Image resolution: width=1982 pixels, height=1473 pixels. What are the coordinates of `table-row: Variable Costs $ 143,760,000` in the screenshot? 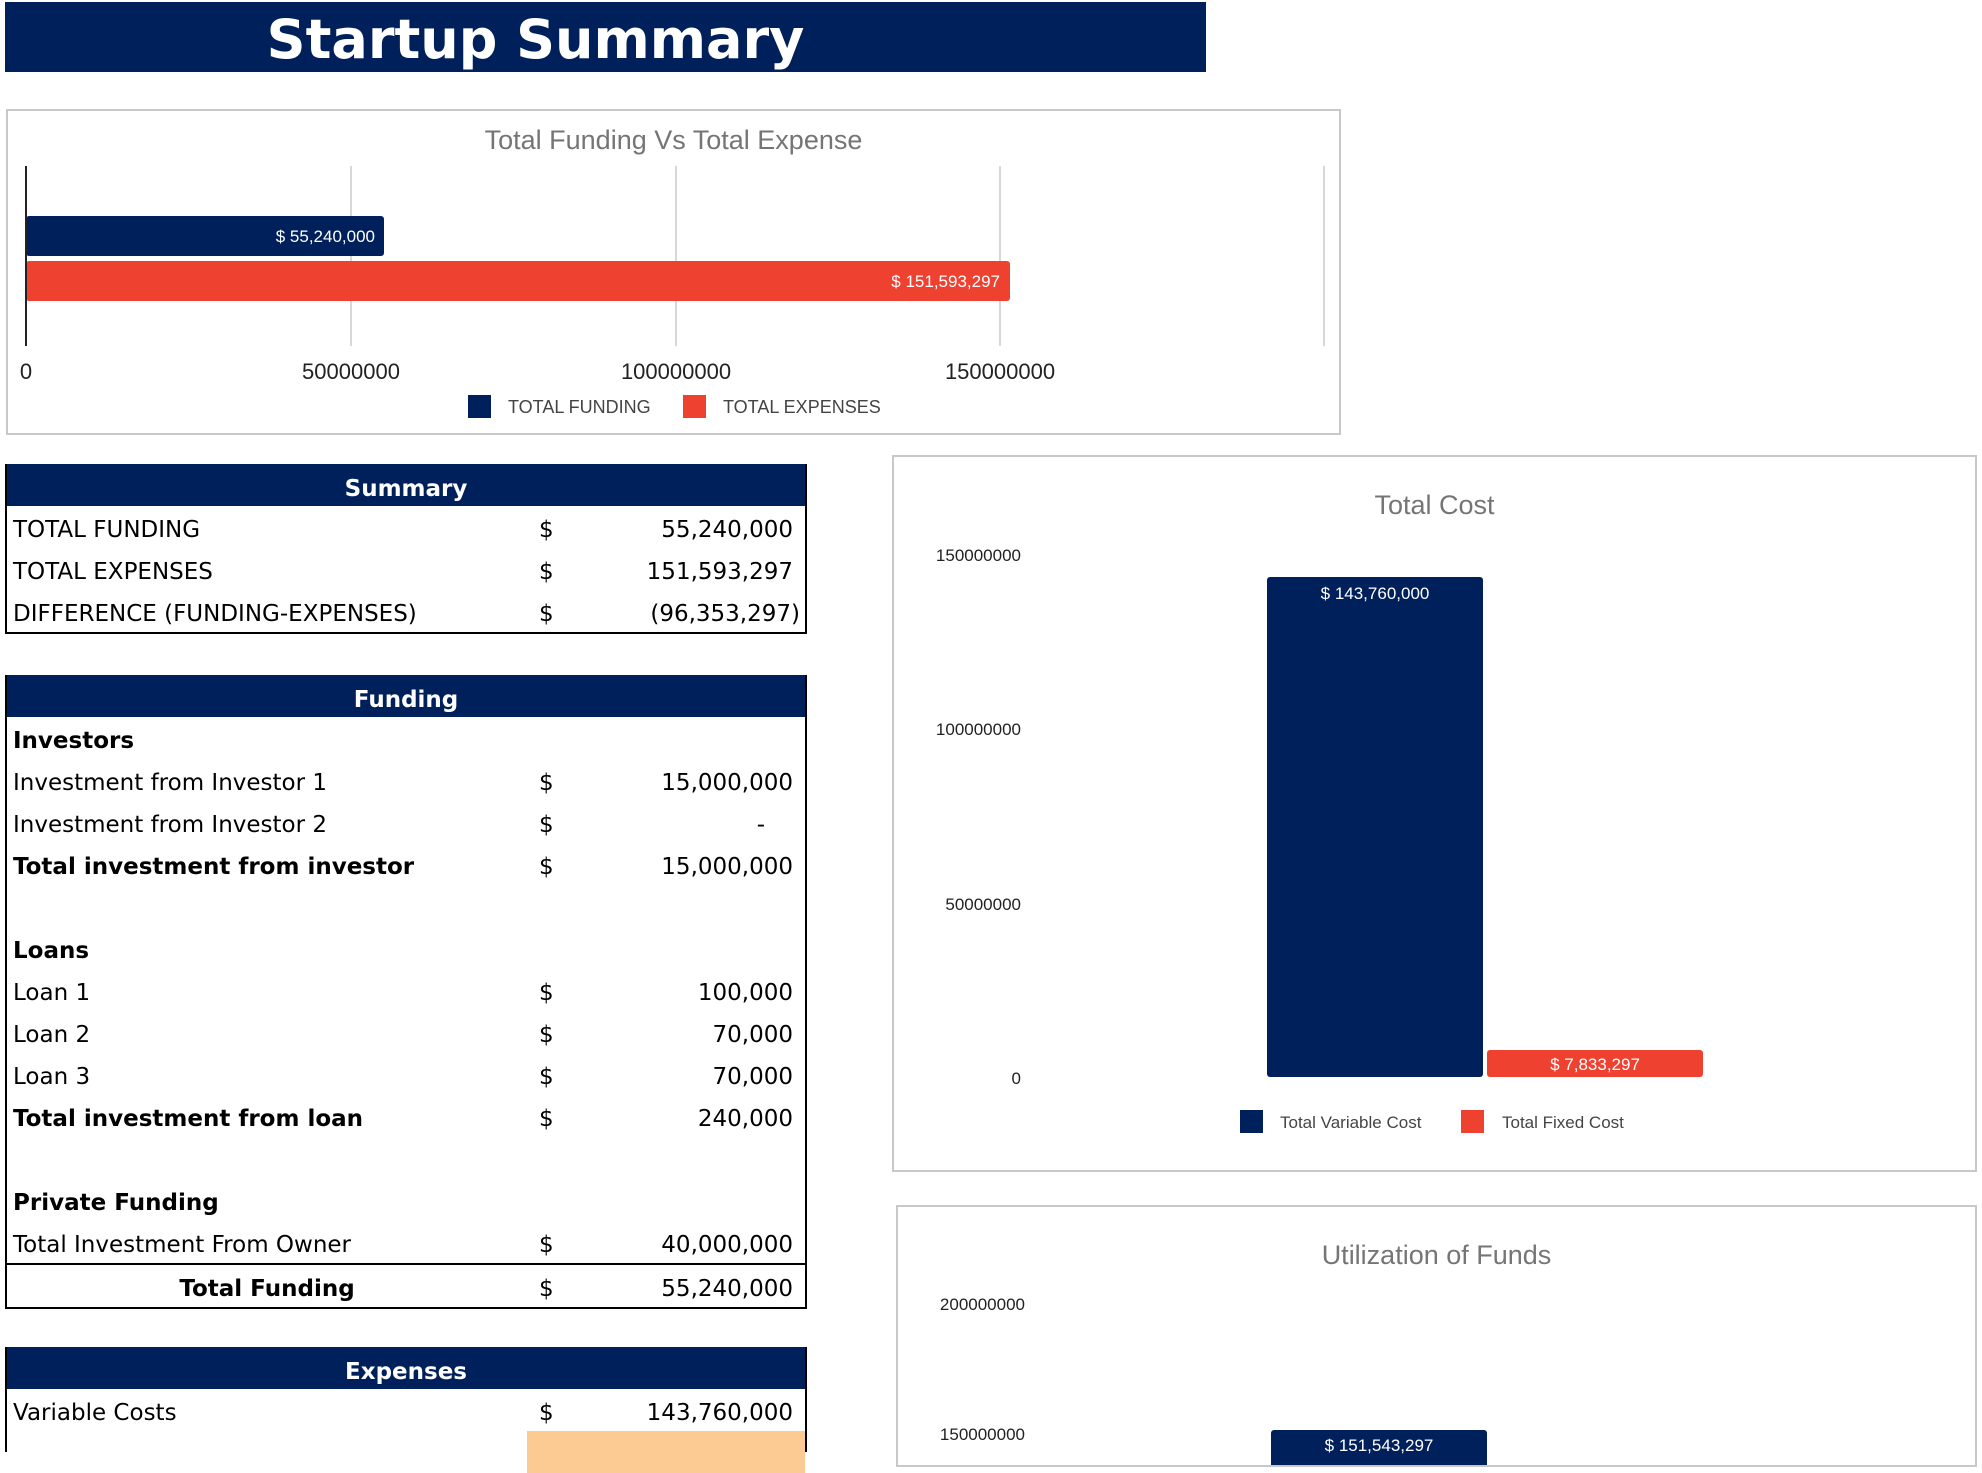 It's located at (406, 1410).